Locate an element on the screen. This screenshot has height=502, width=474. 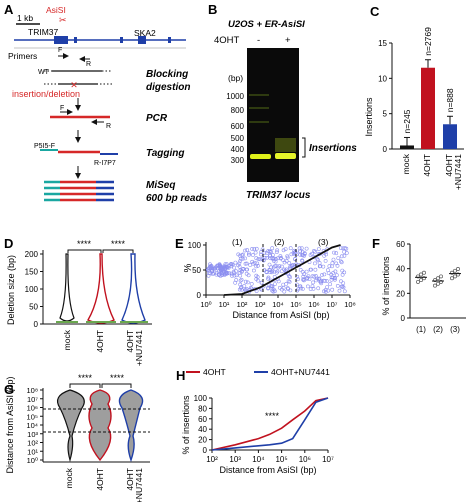
d-ylabel: Deletion size (bp) is located at coordinates (11, 290).